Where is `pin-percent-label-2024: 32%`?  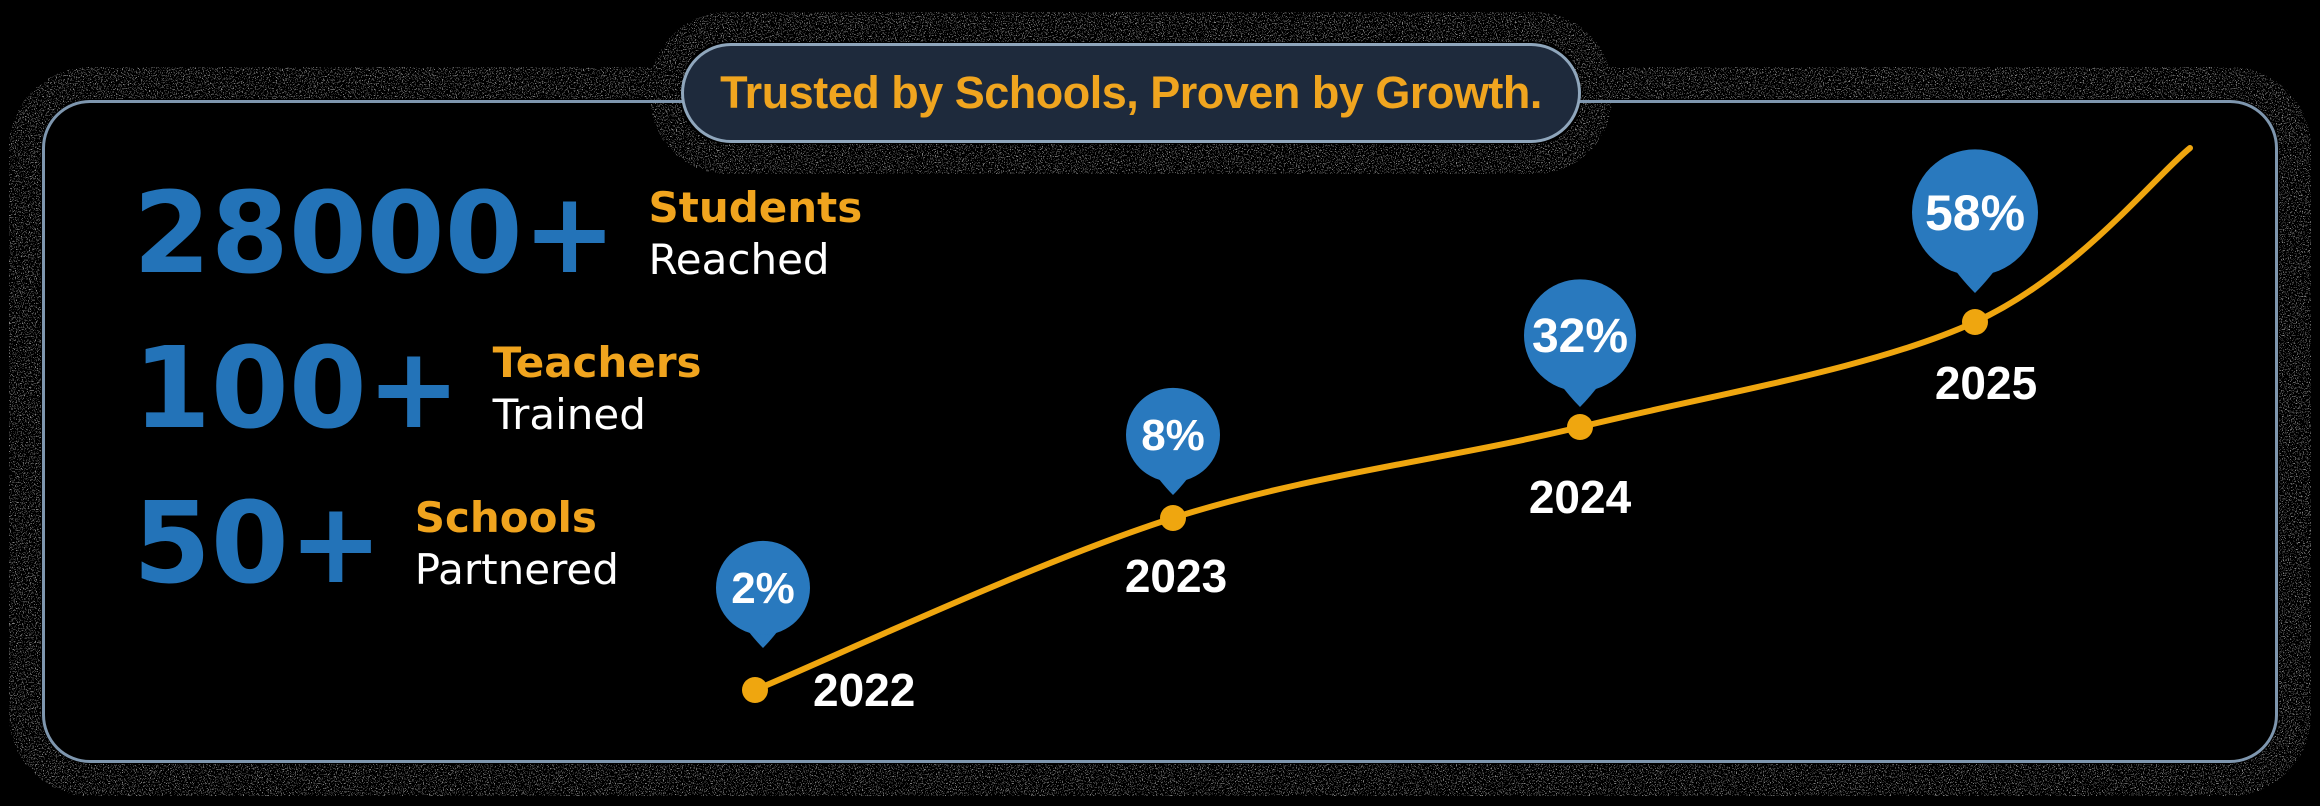 pin-percent-label-2024: 32% is located at coordinates (1580, 336).